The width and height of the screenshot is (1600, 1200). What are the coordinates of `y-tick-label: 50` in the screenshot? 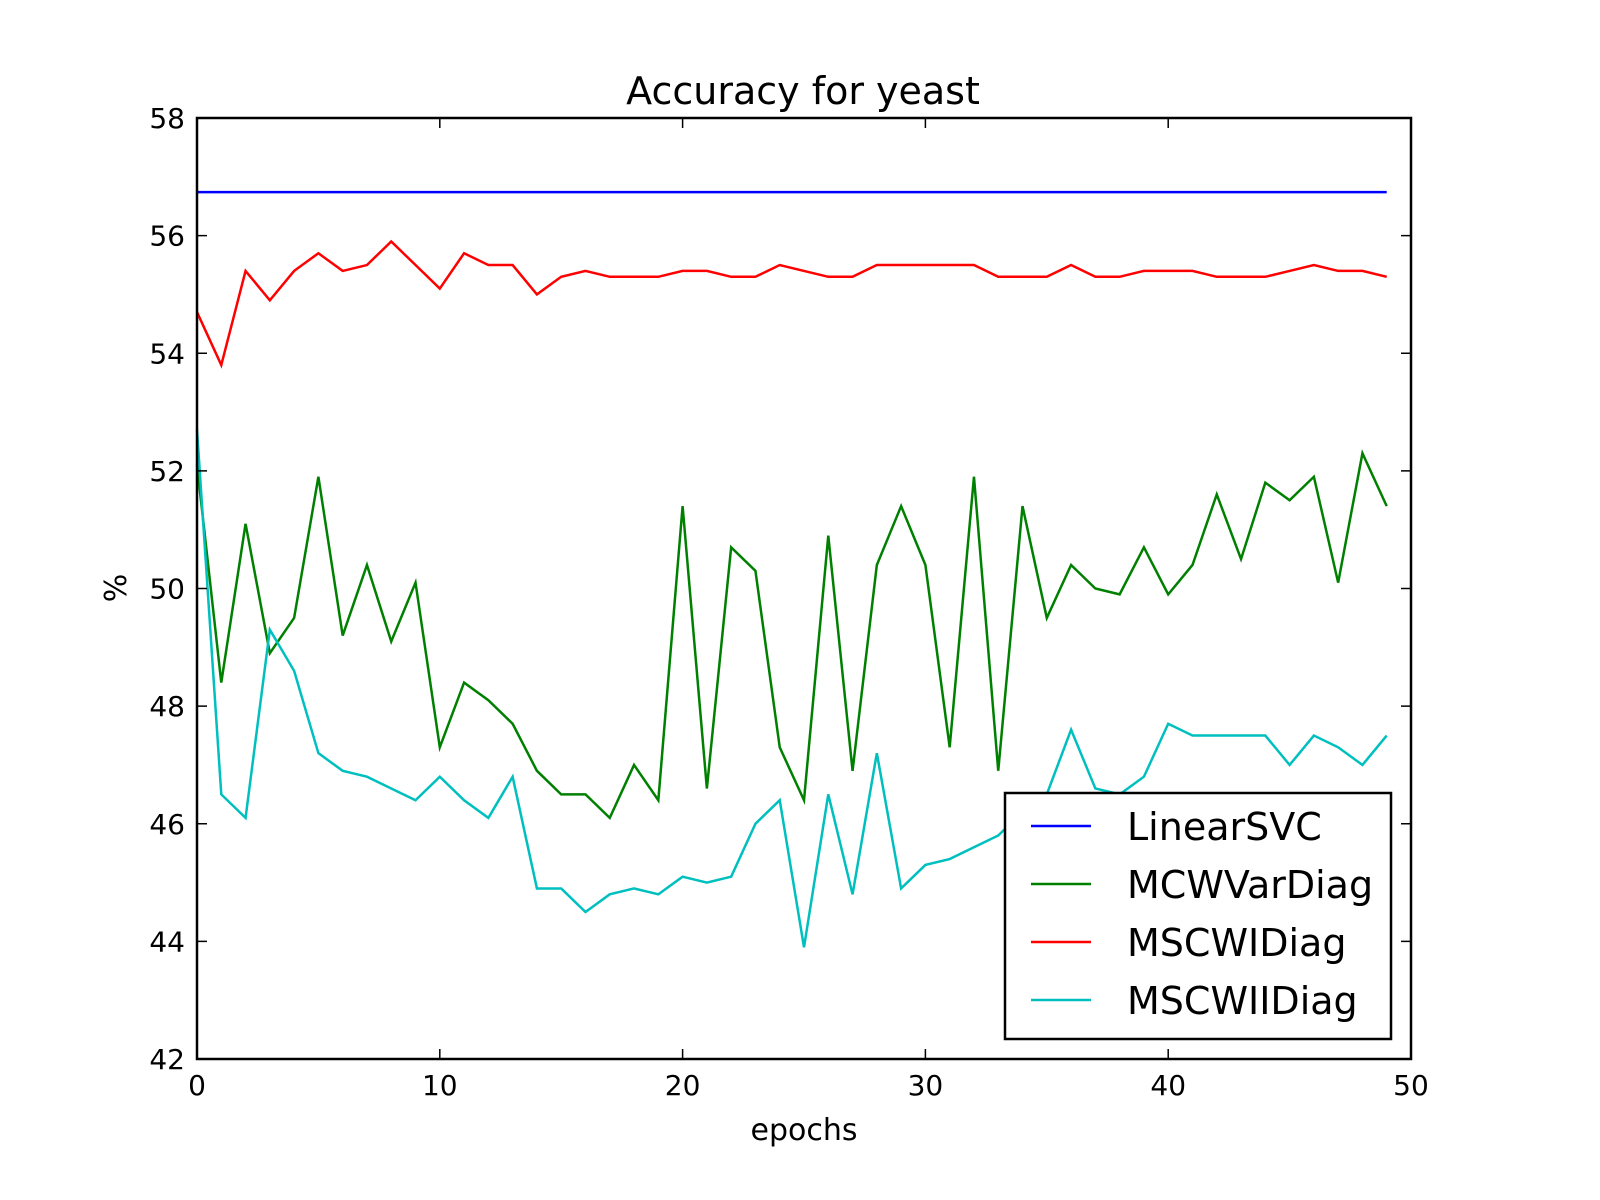 It's located at (167, 589).